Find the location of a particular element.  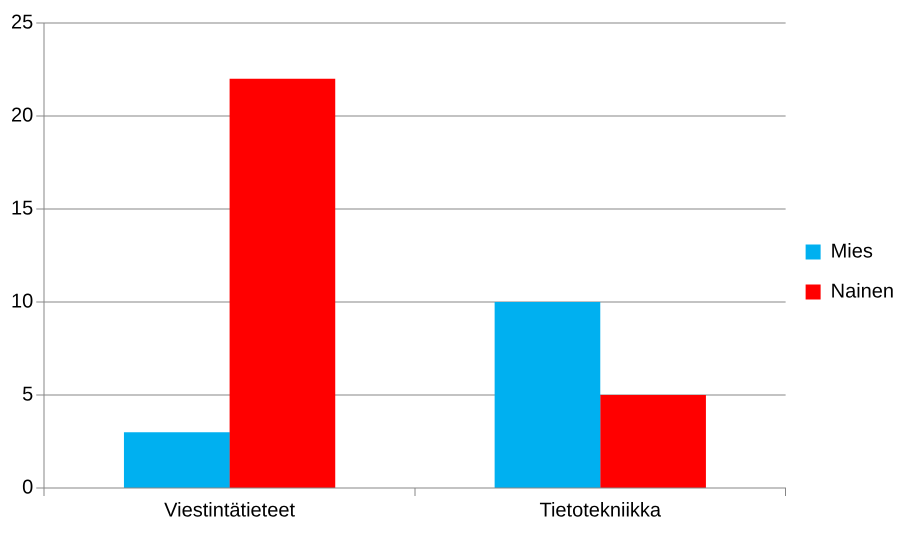

legend-label: Mies is located at coordinates (851, 251).